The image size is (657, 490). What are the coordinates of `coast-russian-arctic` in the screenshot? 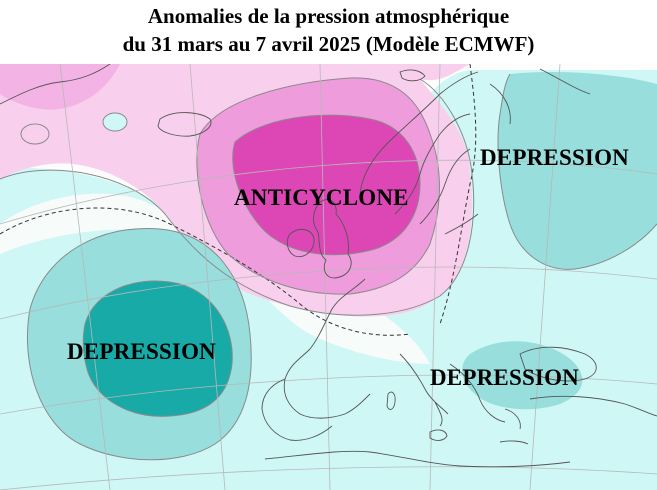 It's located at (540, 96).